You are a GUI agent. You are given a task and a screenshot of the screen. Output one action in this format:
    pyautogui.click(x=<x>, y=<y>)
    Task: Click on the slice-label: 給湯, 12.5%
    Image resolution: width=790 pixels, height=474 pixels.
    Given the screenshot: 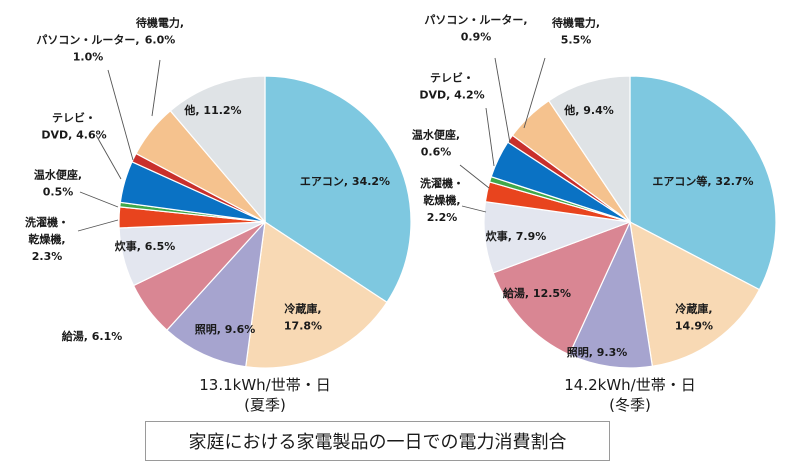 What is the action you would take?
    pyautogui.click(x=537, y=293)
    